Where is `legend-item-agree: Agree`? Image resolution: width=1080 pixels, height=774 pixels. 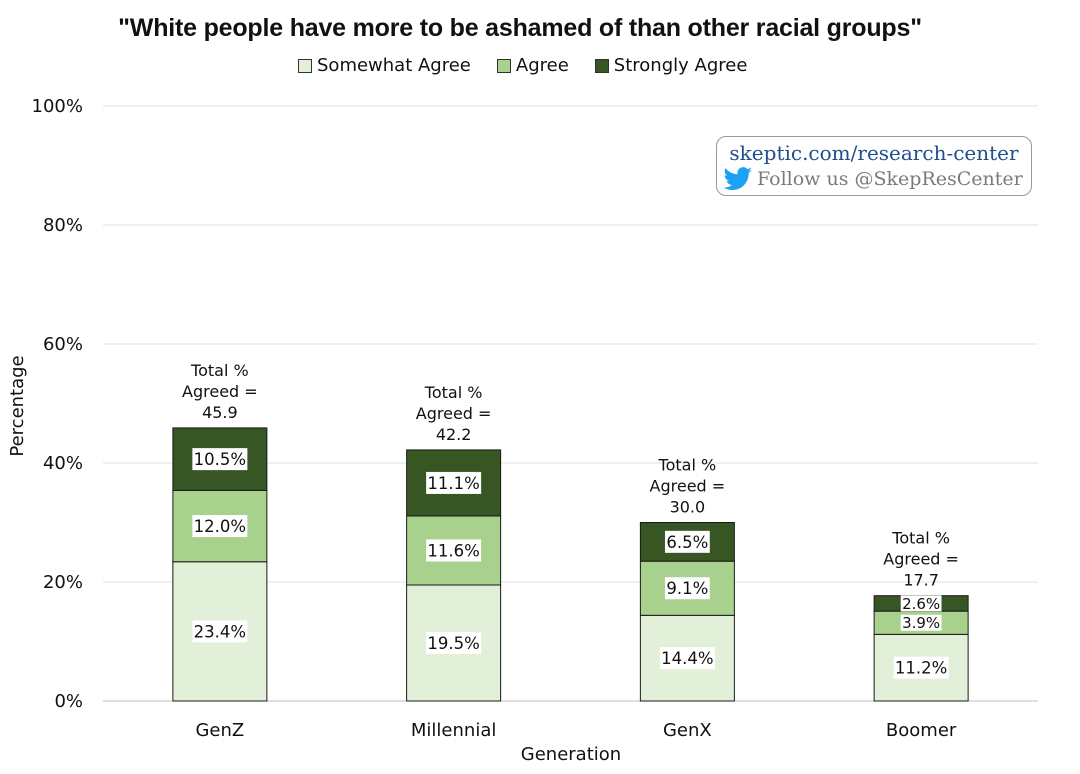 legend-item-agree: Agree is located at coordinates (532, 65).